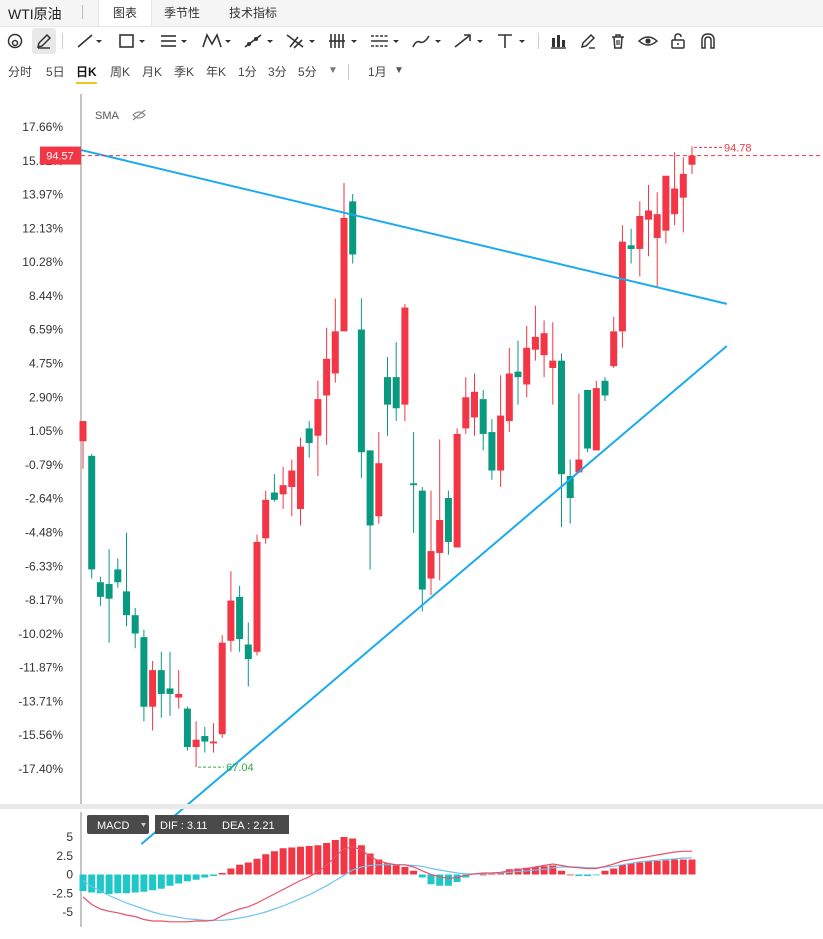 This screenshot has height=939, width=823. What do you see at coordinates (300, 41) in the screenshot?
I see `crossed-lines-icon` at bounding box center [300, 41].